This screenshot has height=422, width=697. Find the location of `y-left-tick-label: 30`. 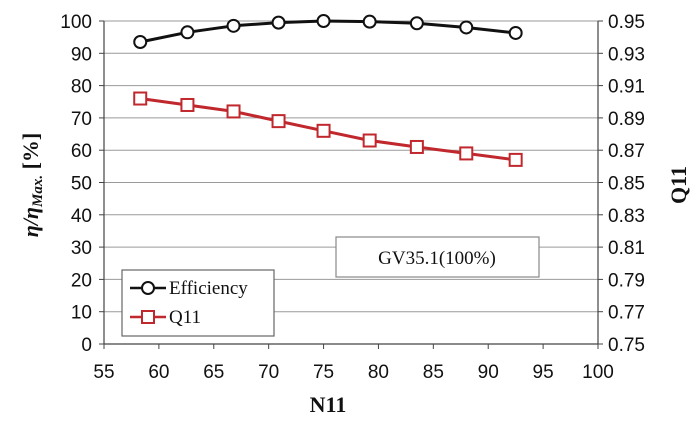

y-left-tick-label: 30 is located at coordinates (81, 248).